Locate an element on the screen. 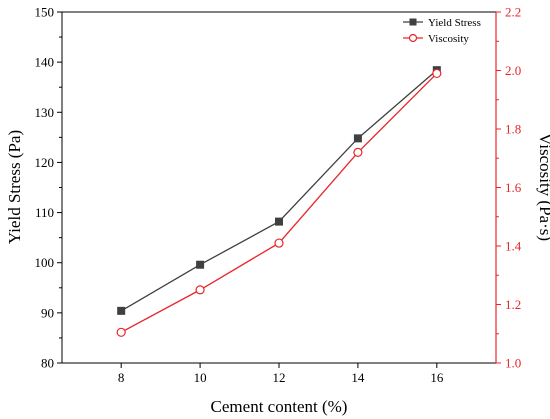 The width and height of the screenshot is (550, 419). x-tick-label: 14 is located at coordinates (358, 377).